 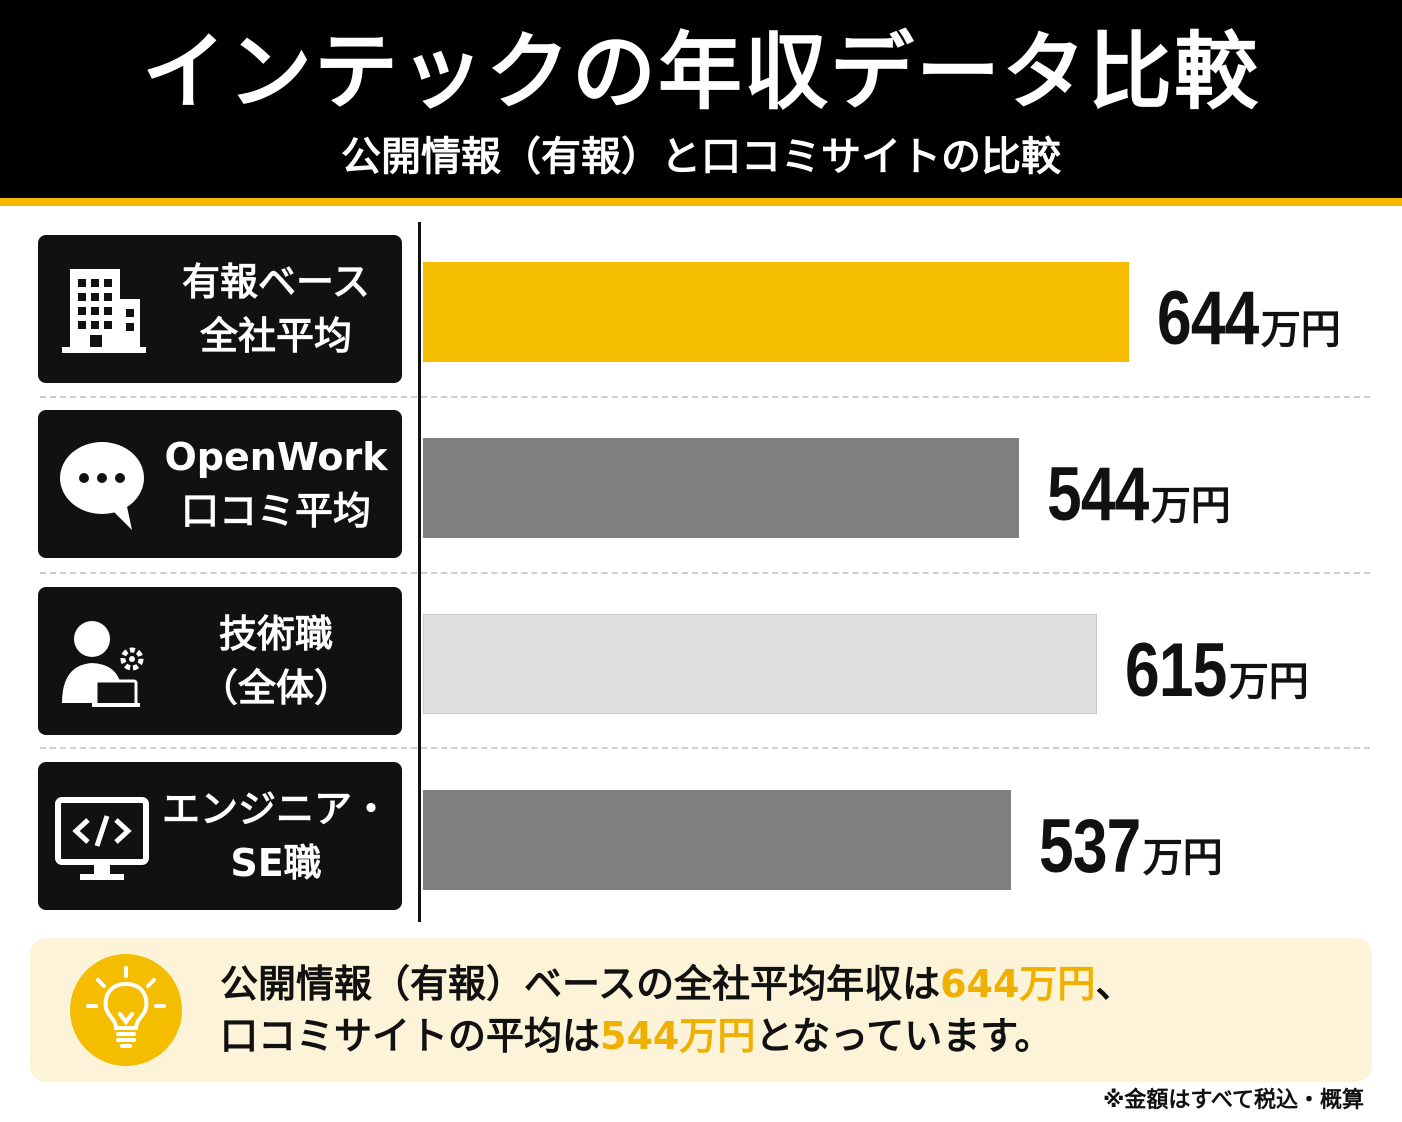 What do you see at coordinates (1208, 318) in the screenshot?
I see `bar-value-number: 644` at bounding box center [1208, 318].